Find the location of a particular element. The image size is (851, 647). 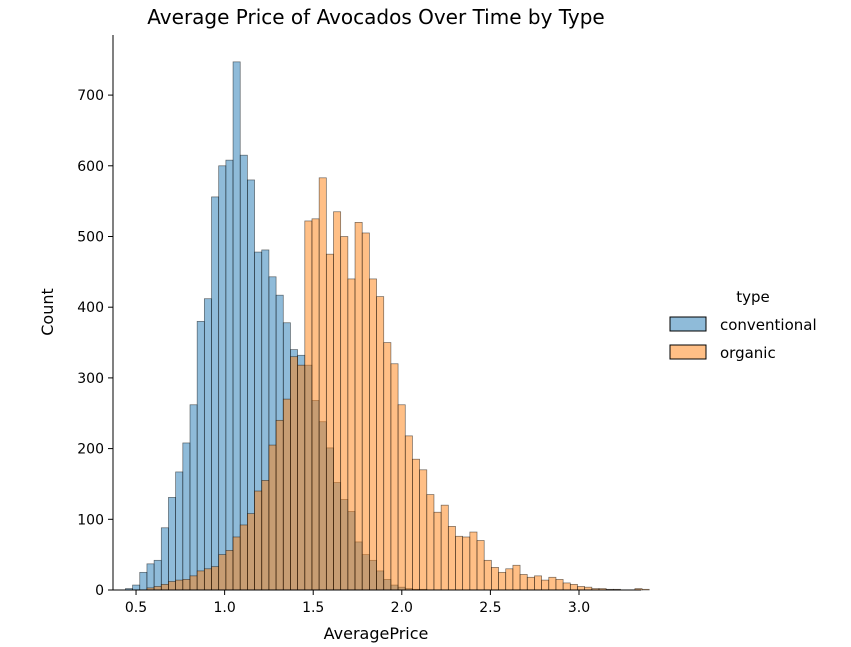

x-axis-ticks: 0.5 1.0 1.5 2.0 2.5 3.0 is located at coordinates (357, 603).